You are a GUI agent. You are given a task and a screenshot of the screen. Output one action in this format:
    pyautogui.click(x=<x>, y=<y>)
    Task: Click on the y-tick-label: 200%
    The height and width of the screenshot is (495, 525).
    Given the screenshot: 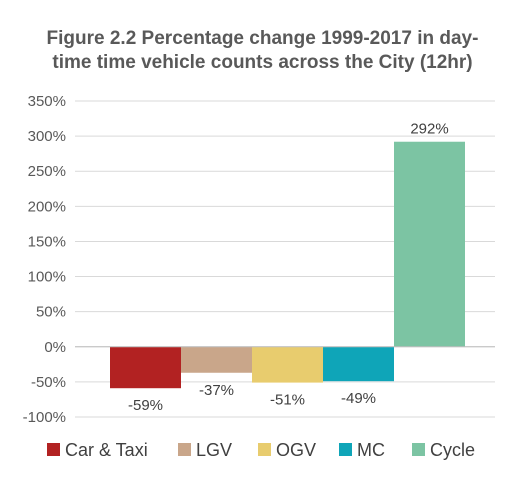 What is the action you would take?
    pyautogui.click(x=47, y=206)
    